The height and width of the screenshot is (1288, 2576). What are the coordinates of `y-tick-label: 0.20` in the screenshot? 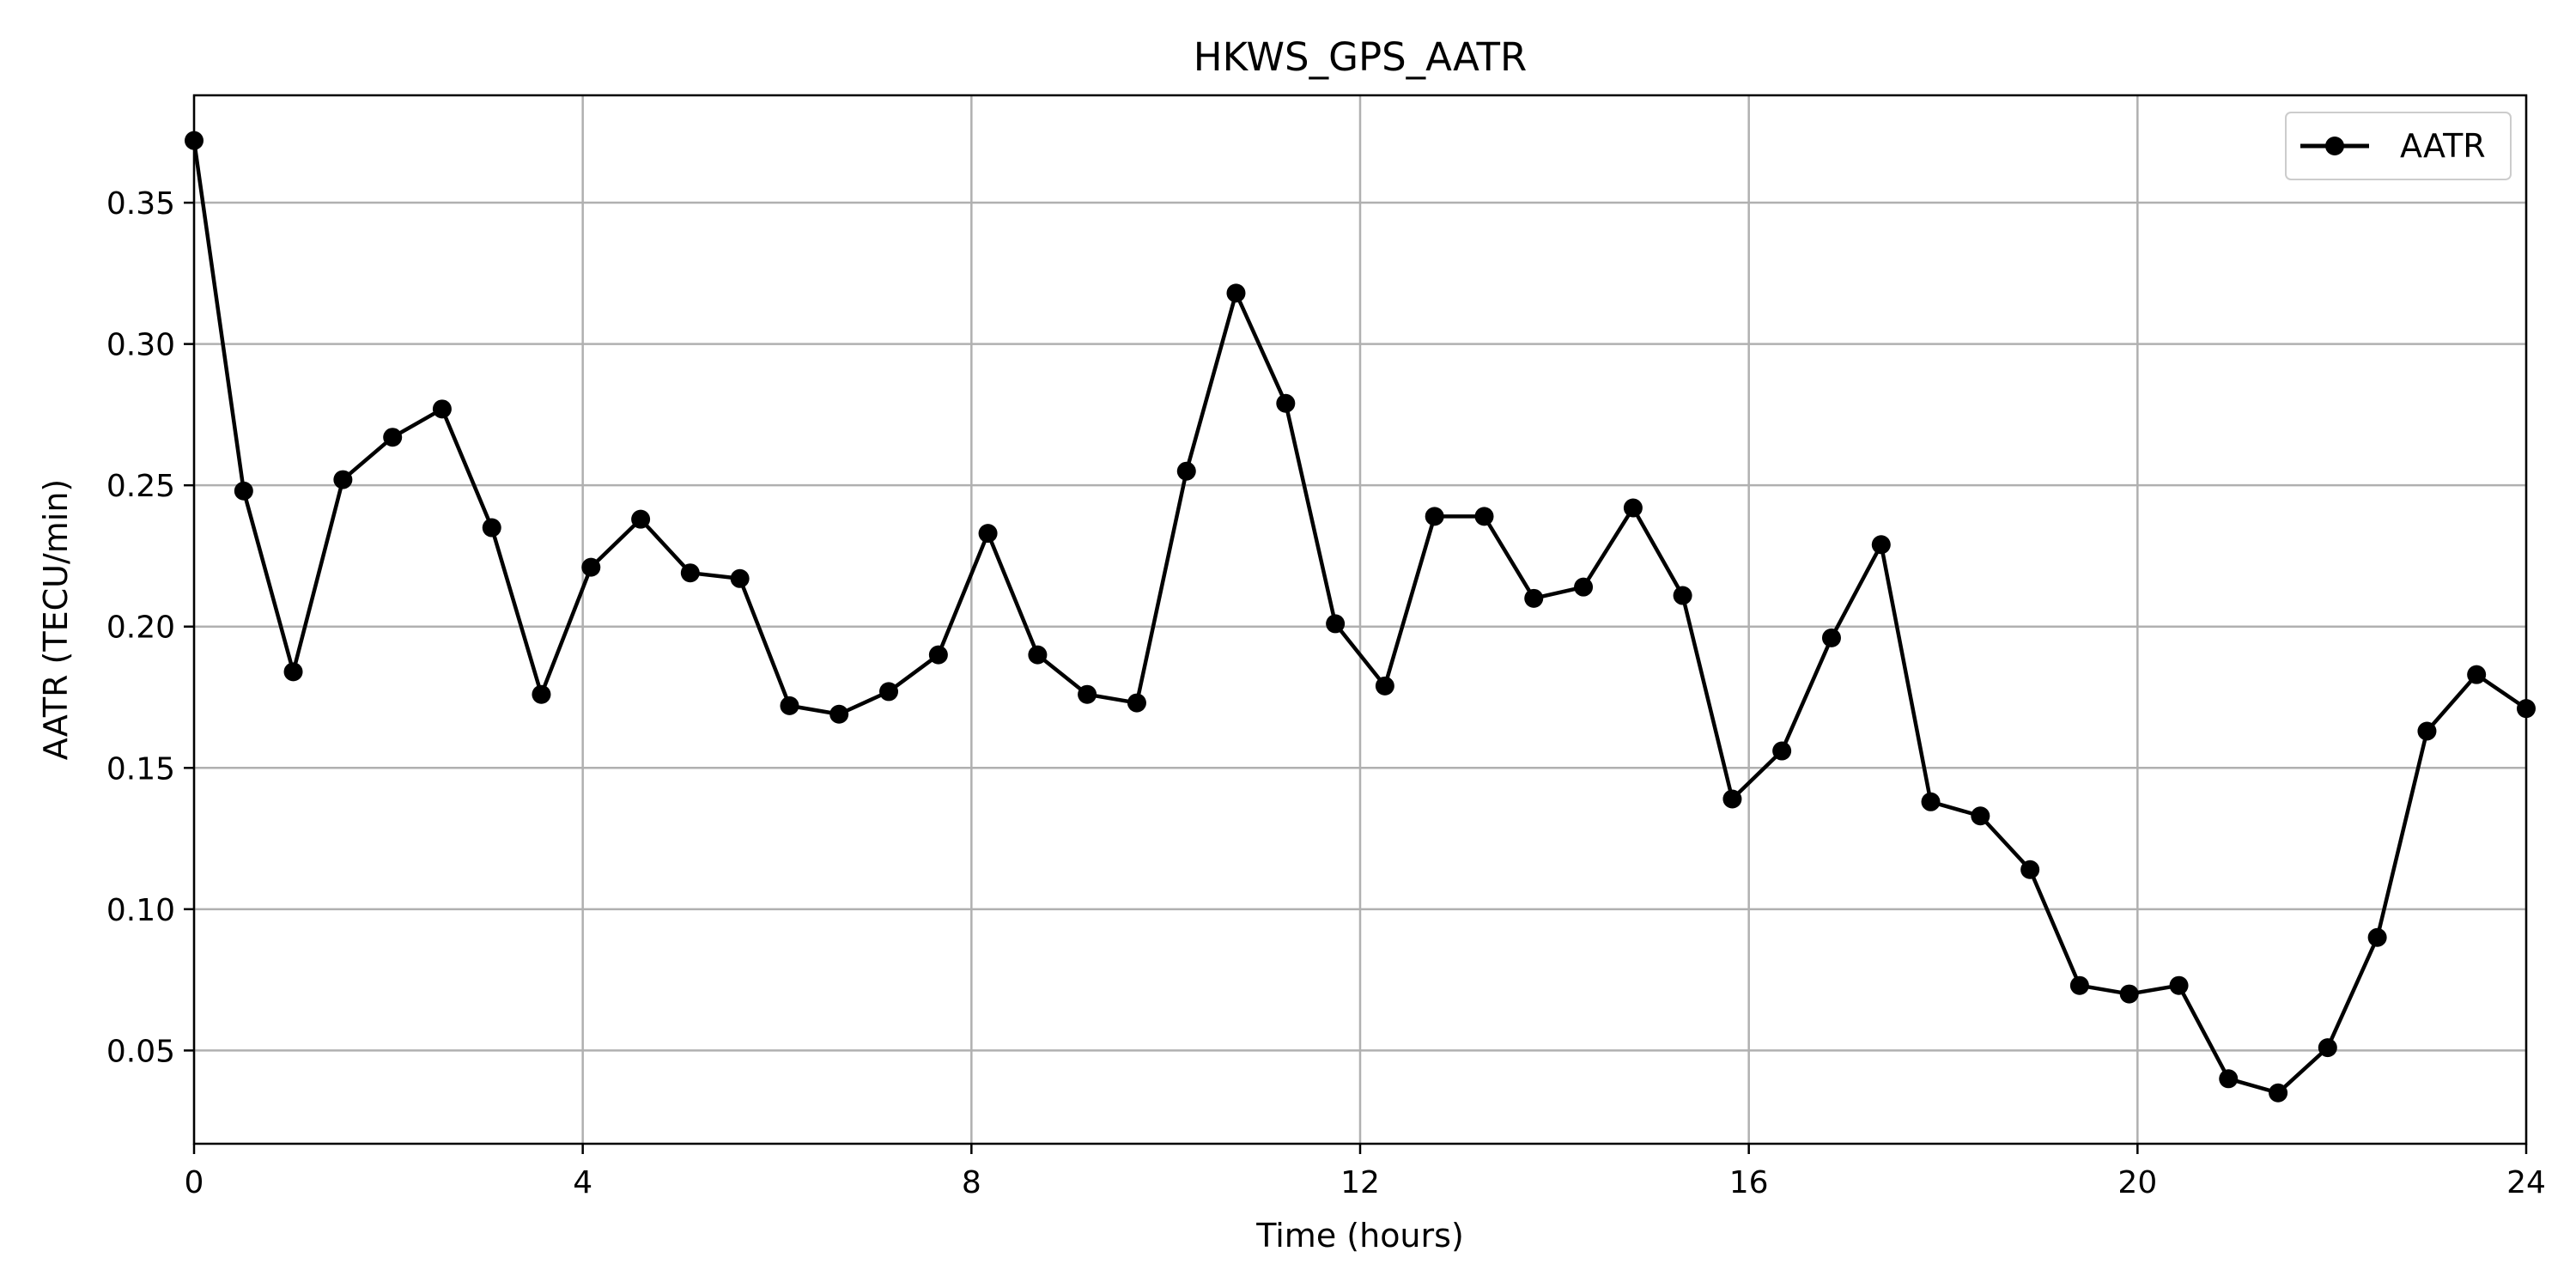 It's located at (140, 629).